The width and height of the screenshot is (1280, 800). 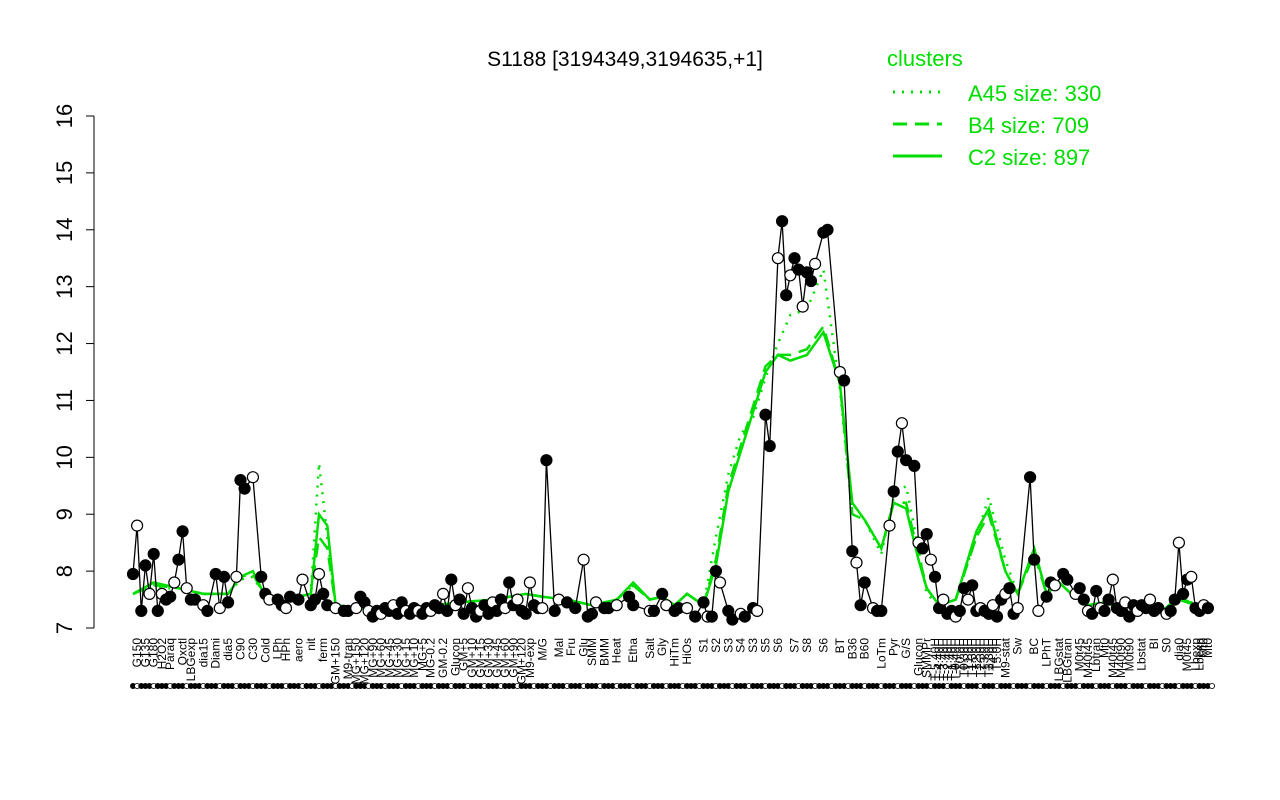 What do you see at coordinates (323, 650) in the screenshot?
I see `x-tick-label: ferm` at bounding box center [323, 650].